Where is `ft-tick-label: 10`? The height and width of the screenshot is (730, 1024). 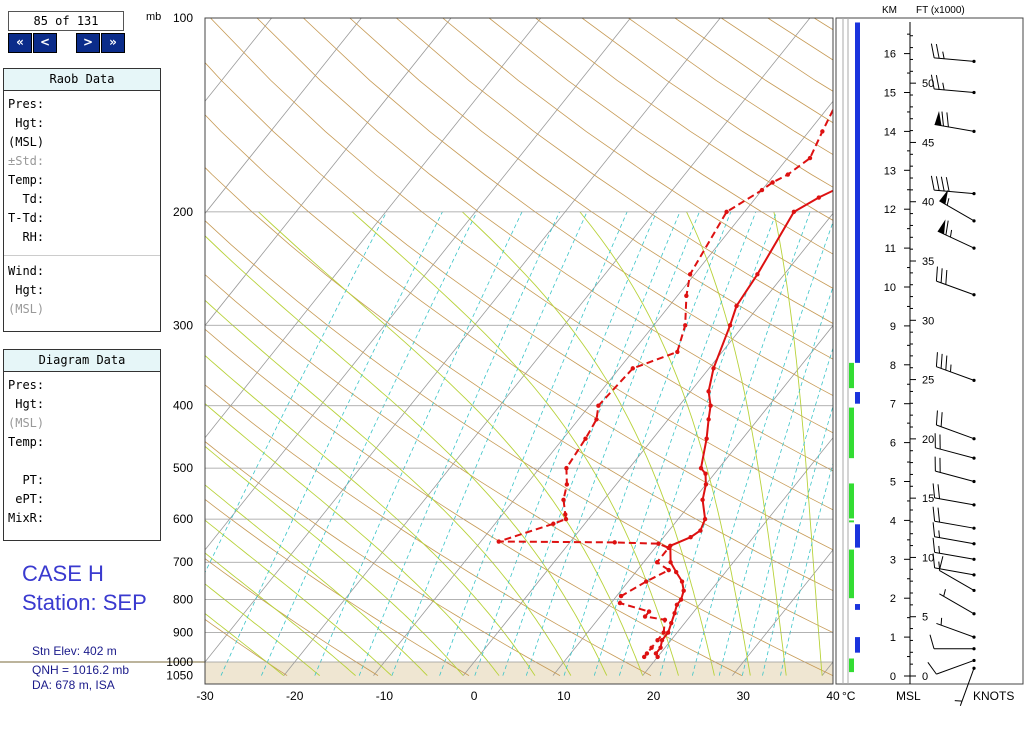
ft-tick-label: 10 is located at coordinates (928, 558).